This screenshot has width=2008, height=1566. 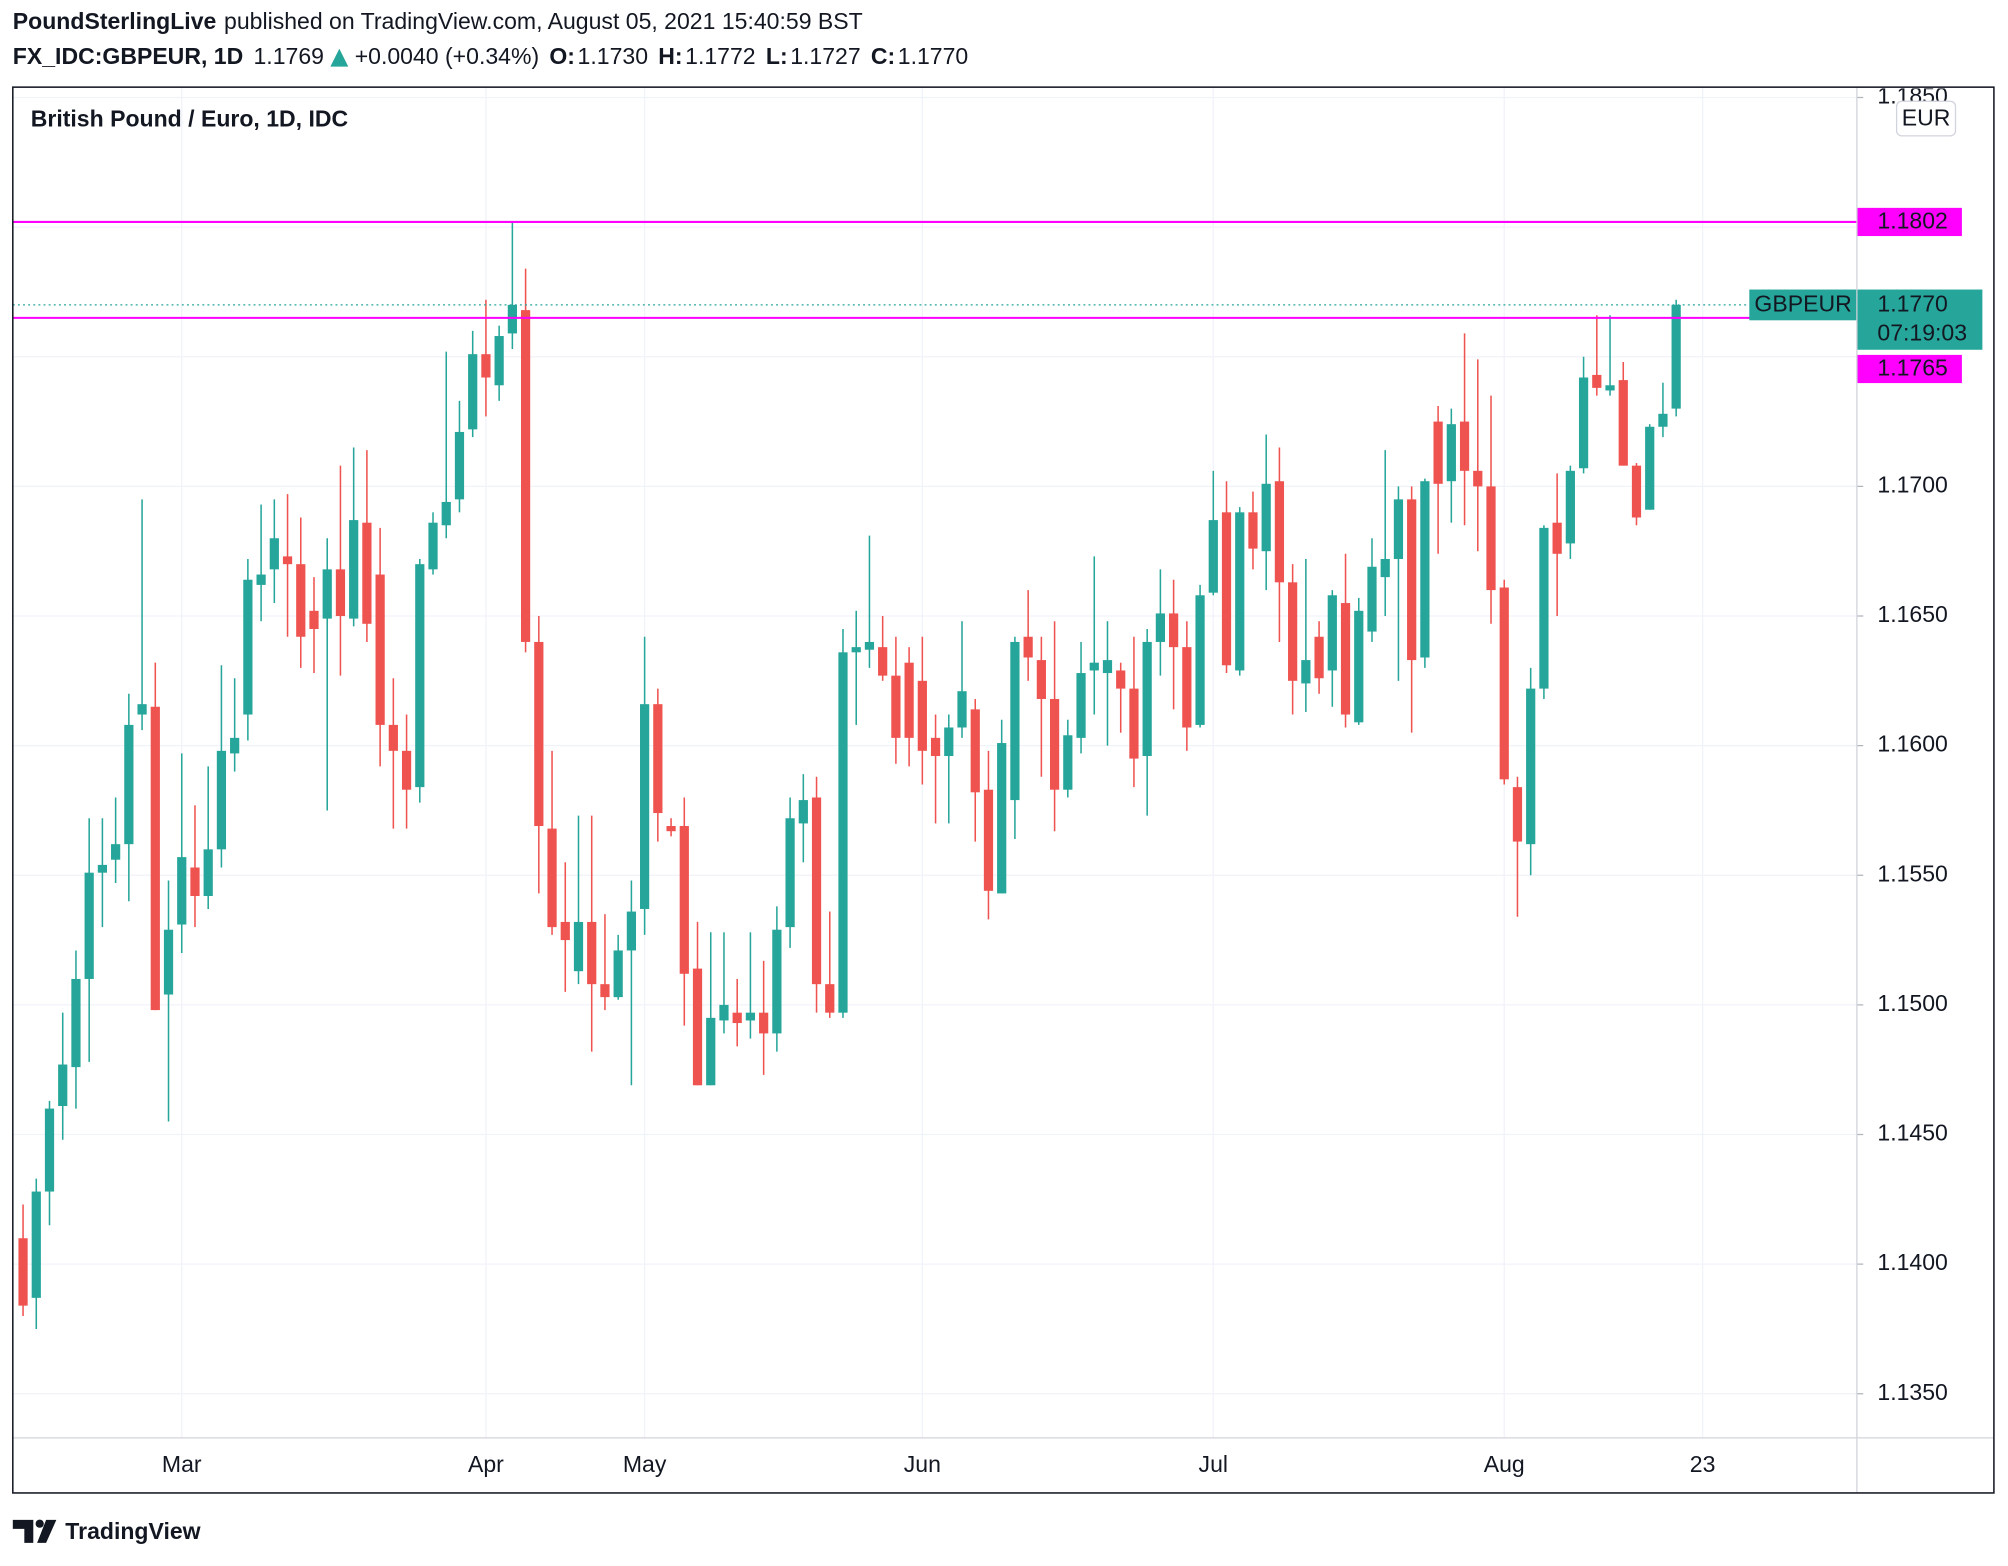 What do you see at coordinates (1912, 873) in the screenshot?
I see `y-tick-label: 1.1550` at bounding box center [1912, 873].